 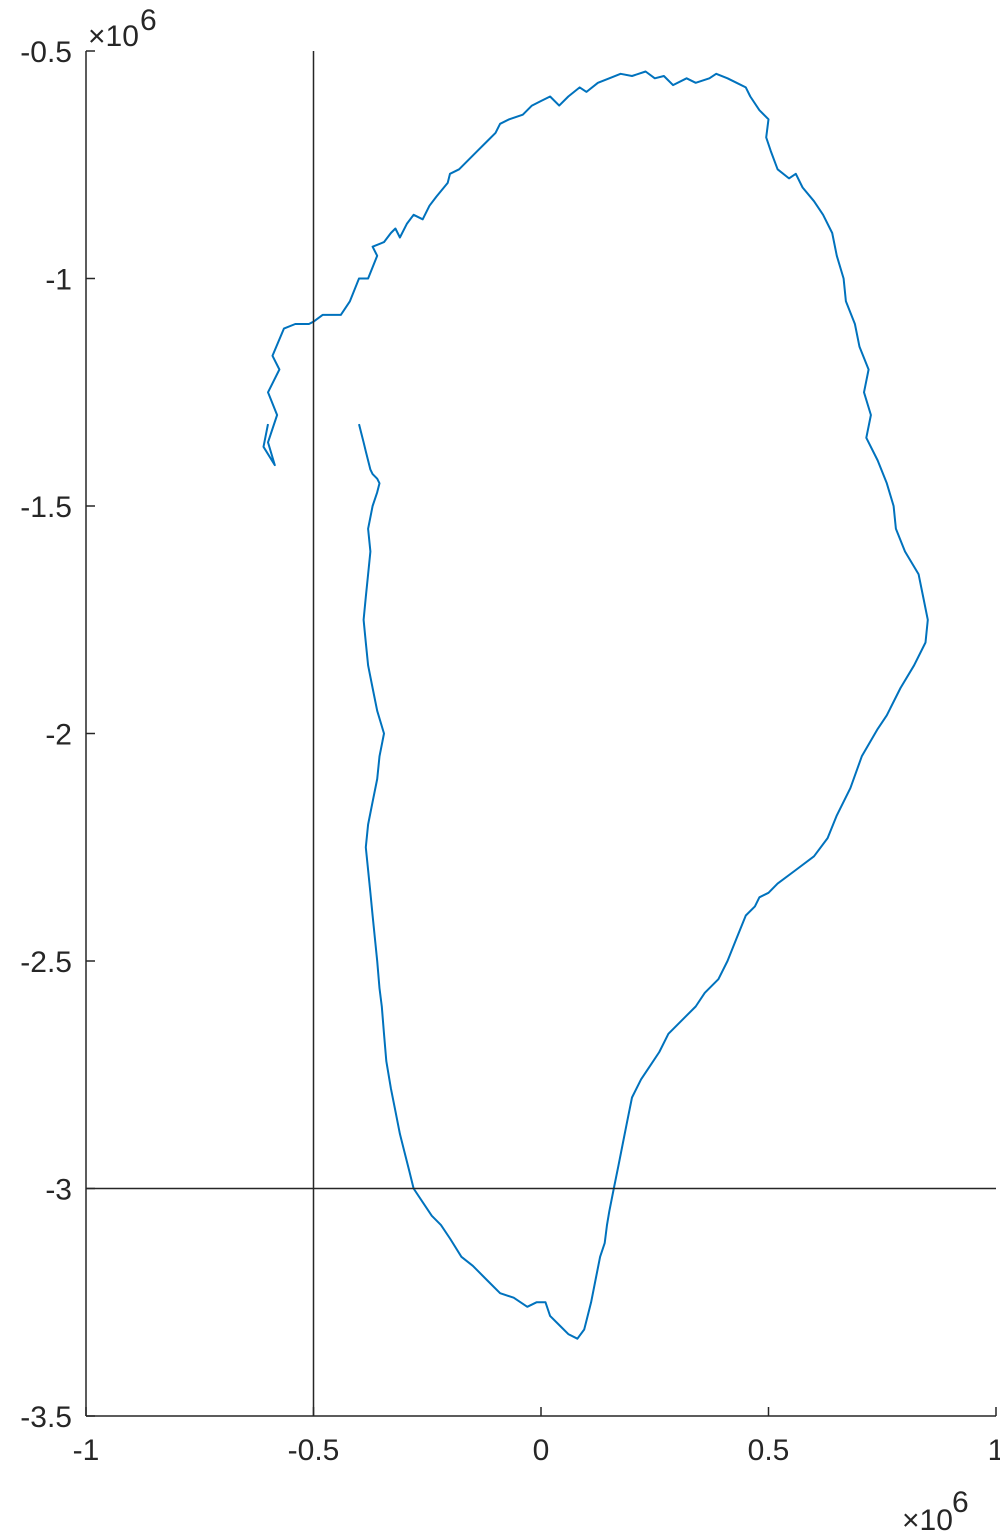 I want to click on y-tick-label: -0.5, so click(x=46, y=52).